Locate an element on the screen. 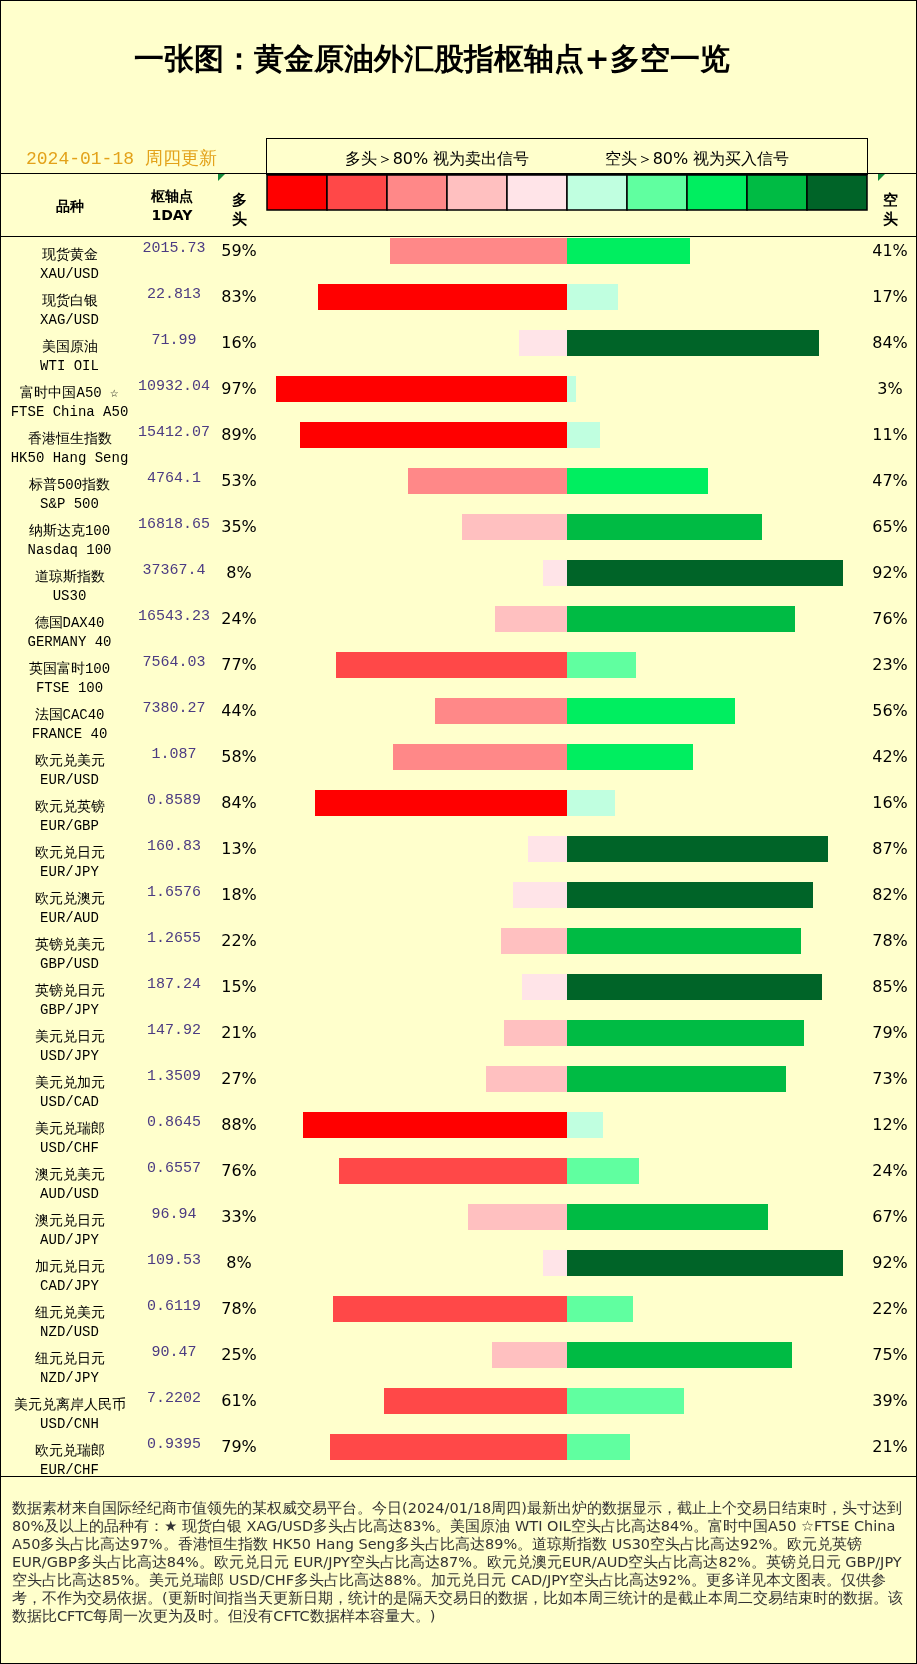 Image resolution: width=917 pixels, height=1664 pixels. text: 109.53 is located at coordinates (174, 1260).